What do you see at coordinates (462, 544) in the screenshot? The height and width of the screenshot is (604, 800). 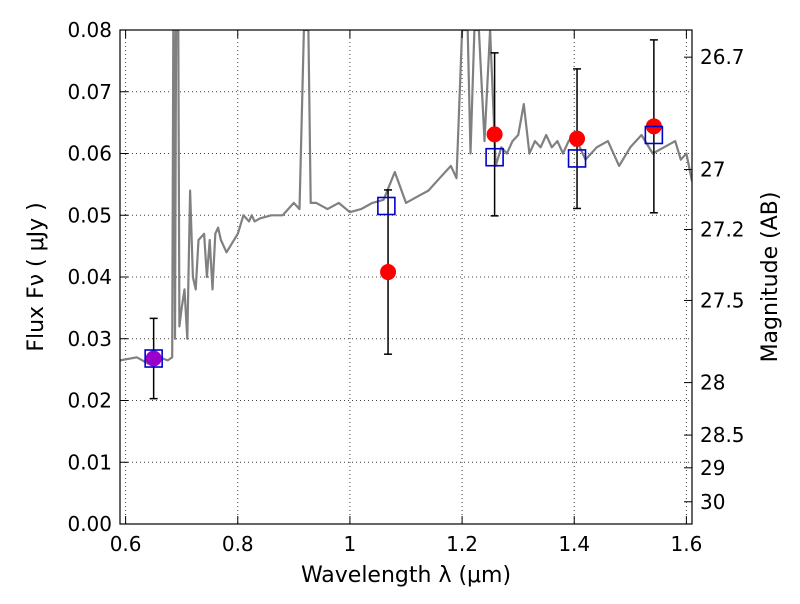 I see `x-tick-label: 1.2` at bounding box center [462, 544].